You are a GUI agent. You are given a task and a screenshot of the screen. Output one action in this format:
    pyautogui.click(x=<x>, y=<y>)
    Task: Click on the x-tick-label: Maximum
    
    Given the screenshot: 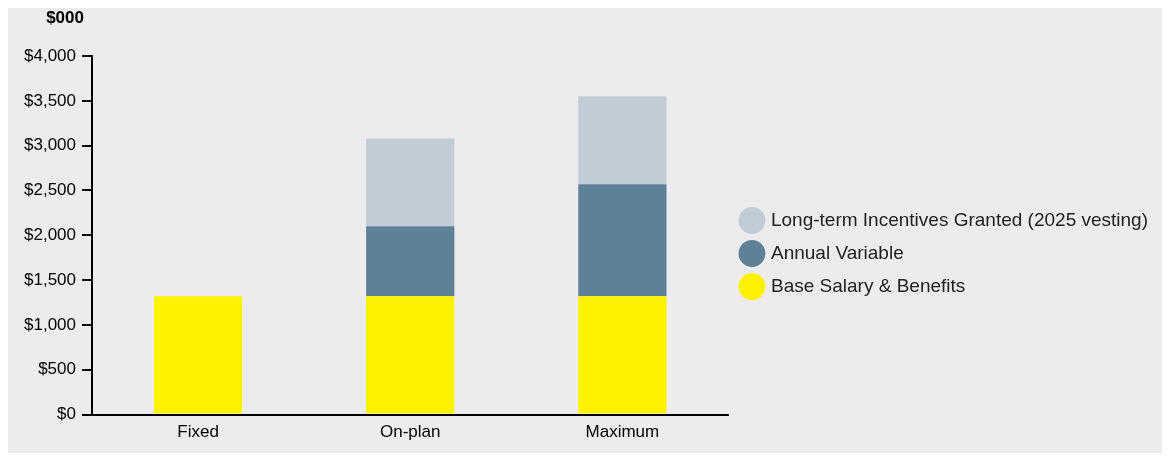 What is the action you would take?
    pyautogui.click(x=622, y=432)
    